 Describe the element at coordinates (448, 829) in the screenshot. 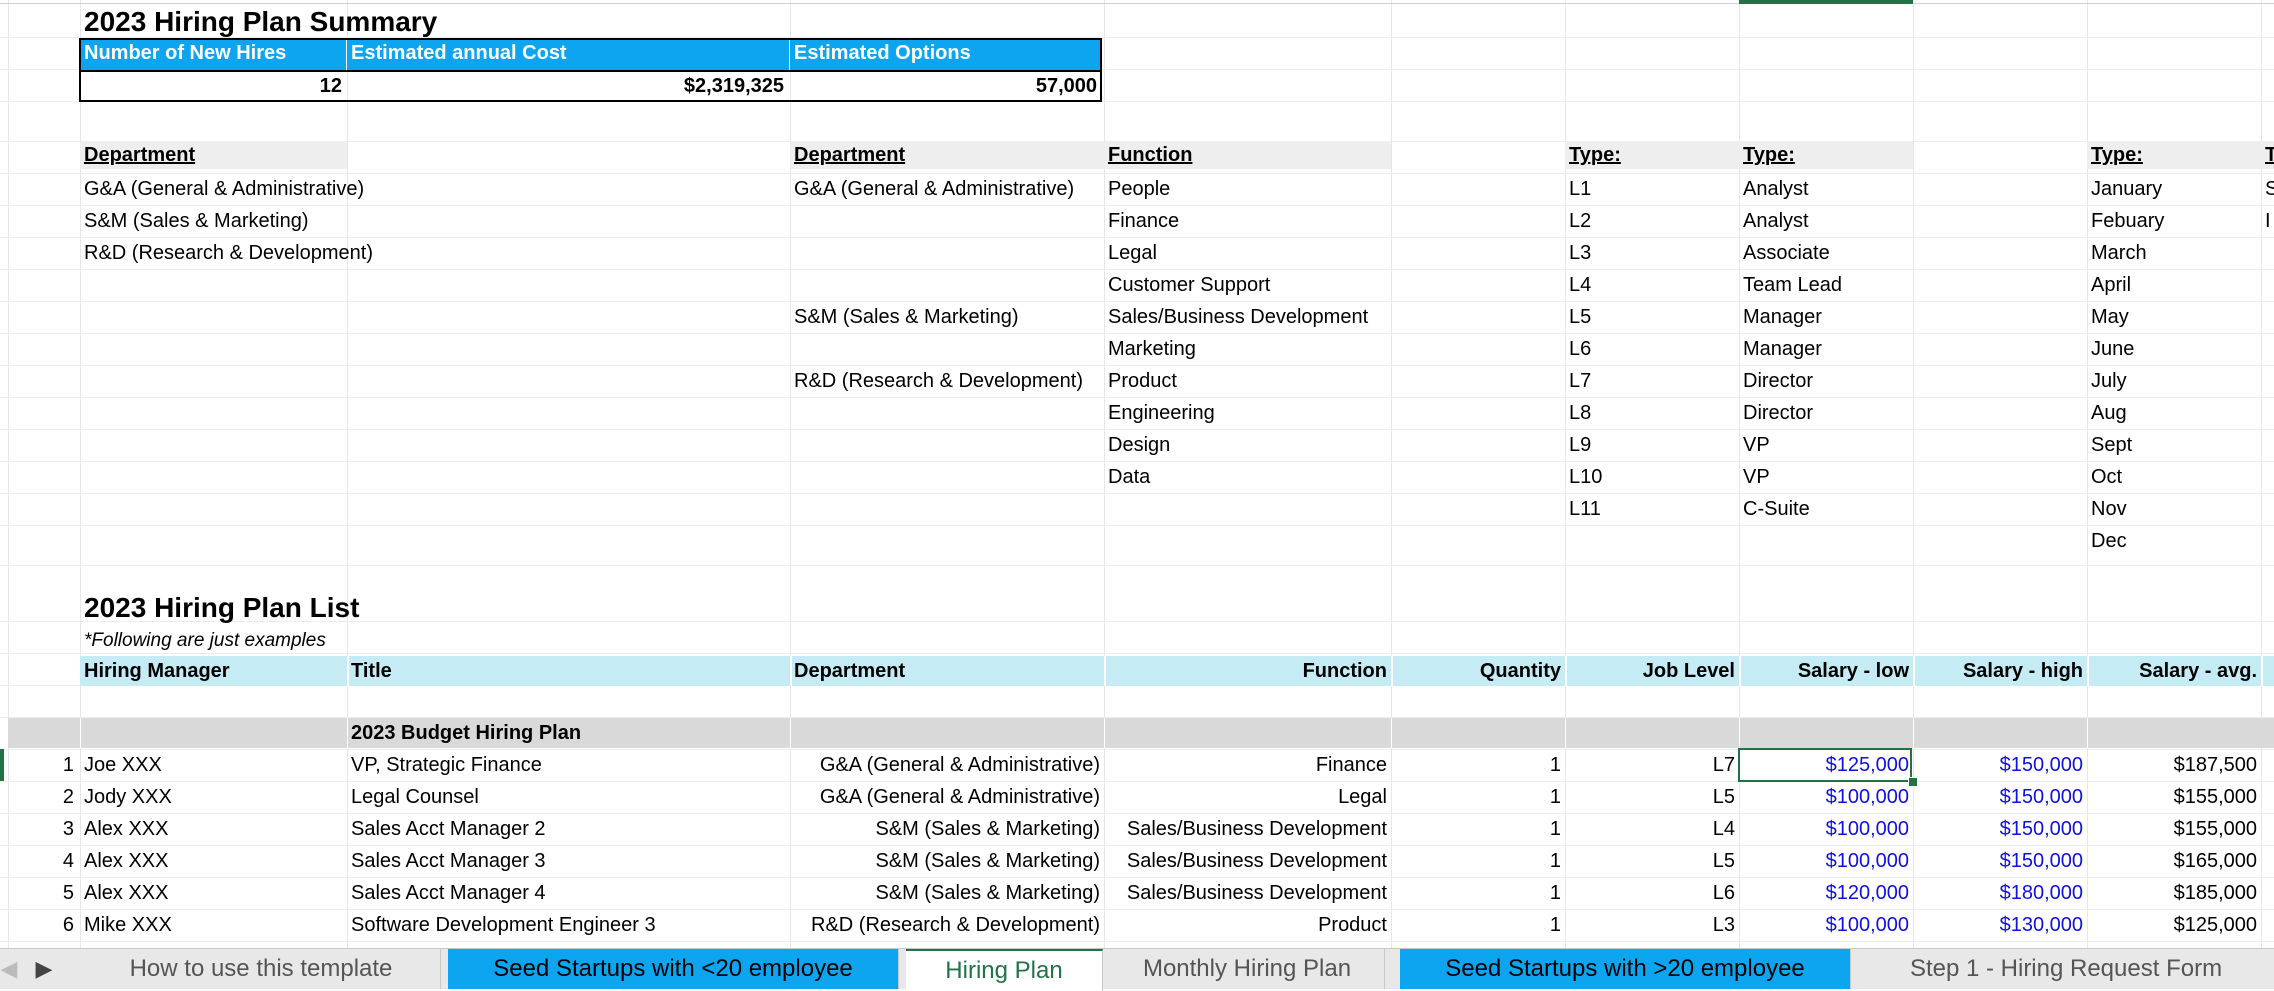

I see `cell-title: Sales Acct Manager 2` at that location.